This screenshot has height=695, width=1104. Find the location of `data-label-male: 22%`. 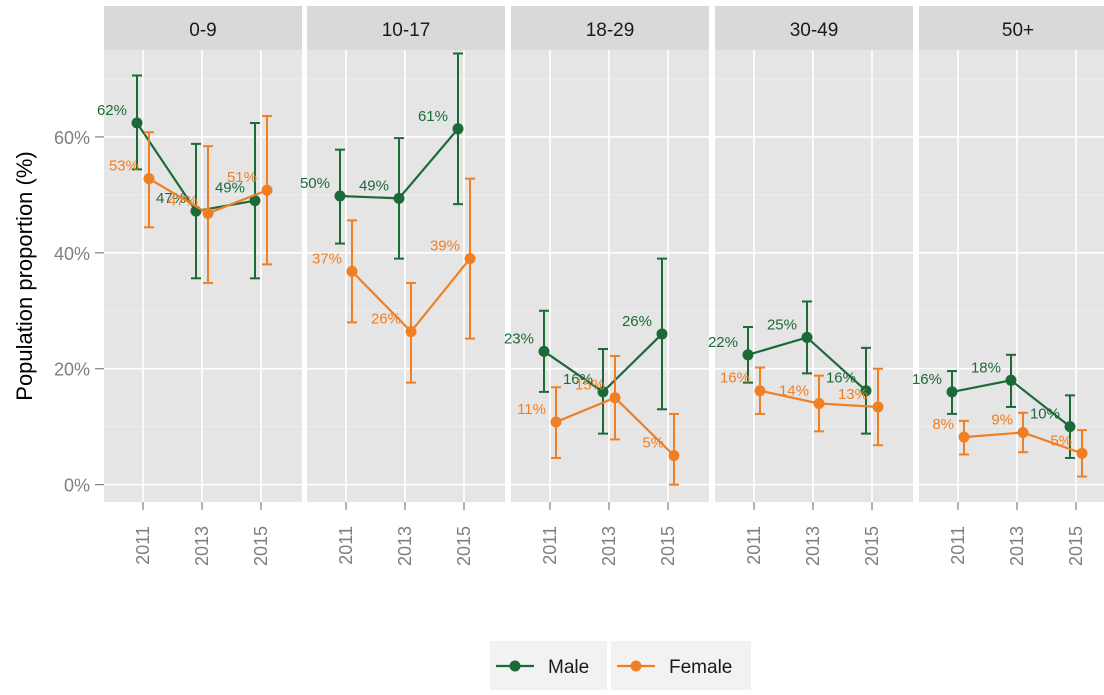

data-label-male: 22% is located at coordinates (723, 342).